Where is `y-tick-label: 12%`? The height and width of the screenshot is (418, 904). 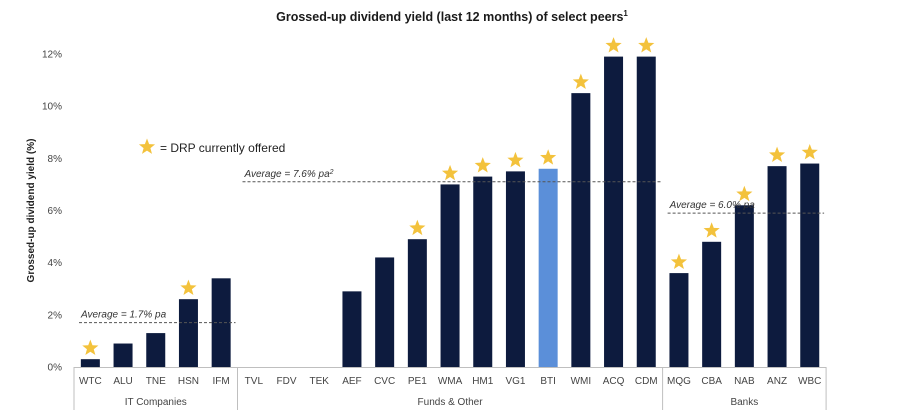
y-tick-label: 12% is located at coordinates (52, 55).